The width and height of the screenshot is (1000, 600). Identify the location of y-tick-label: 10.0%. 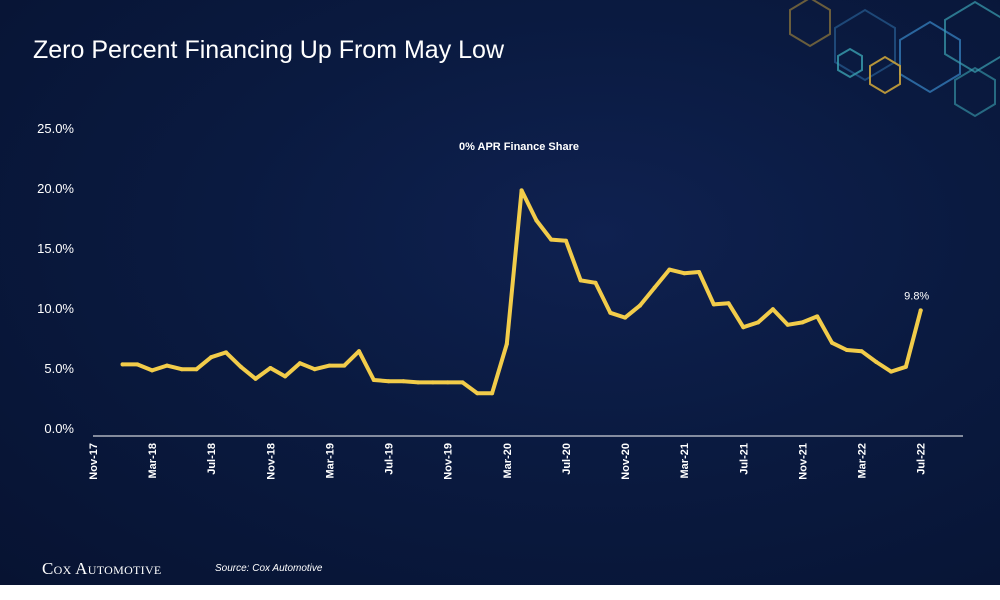
(55, 308).